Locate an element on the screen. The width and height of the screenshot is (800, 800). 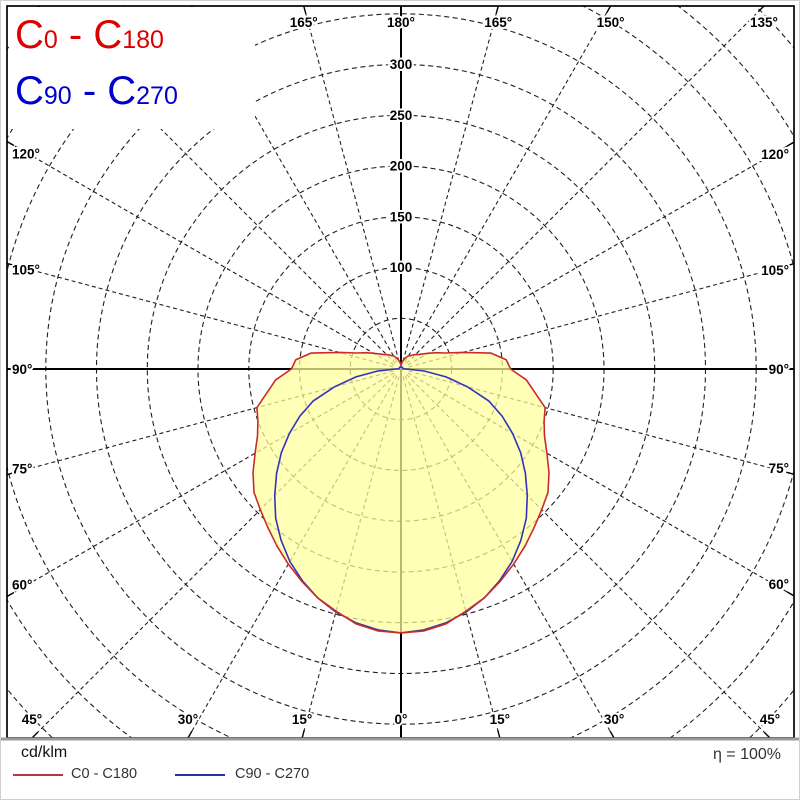
angle-label-0: 0° is located at coordinates (401, 719).